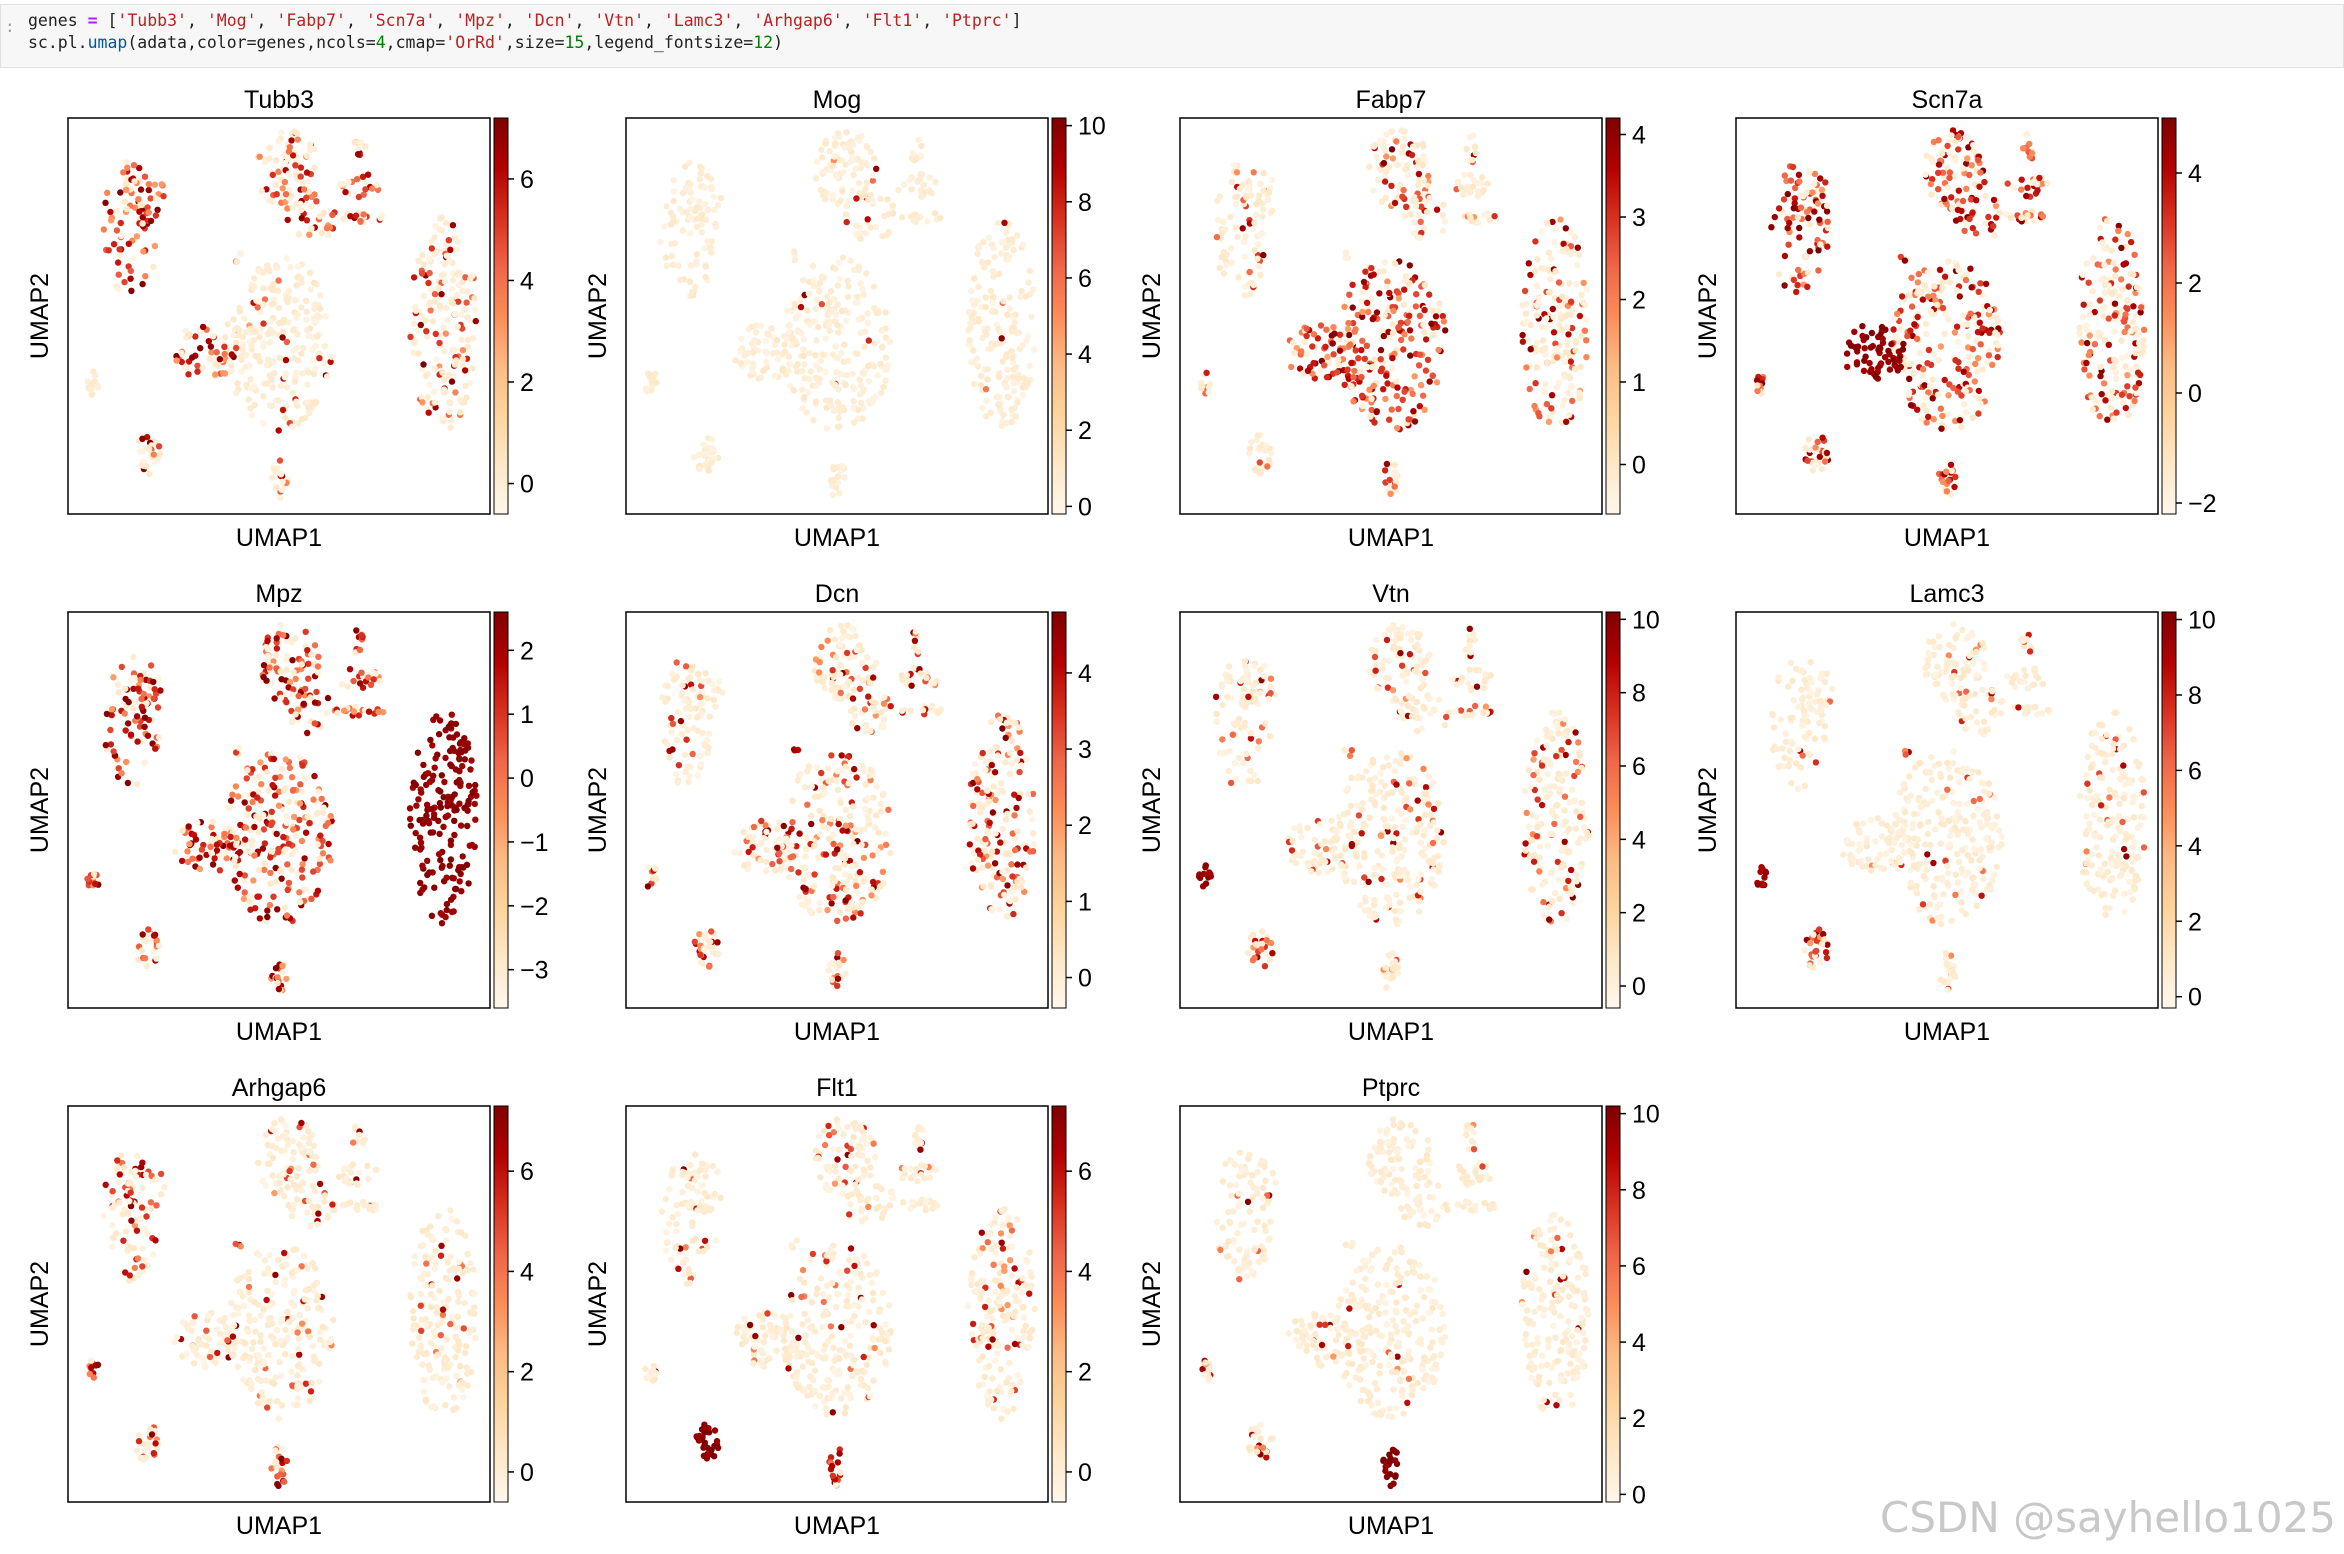 The width and height of the screenshot is (2344, 1554). I want to click on code-args-d: ,legend_fontsize=, so click(669, 42).